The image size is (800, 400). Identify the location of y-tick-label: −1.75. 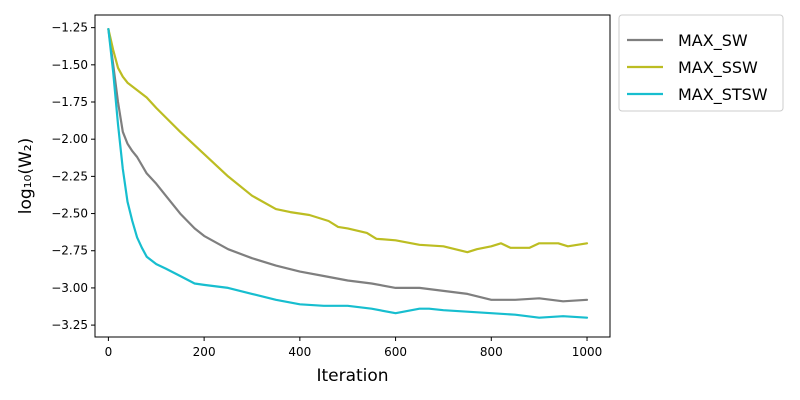
(69, 102).